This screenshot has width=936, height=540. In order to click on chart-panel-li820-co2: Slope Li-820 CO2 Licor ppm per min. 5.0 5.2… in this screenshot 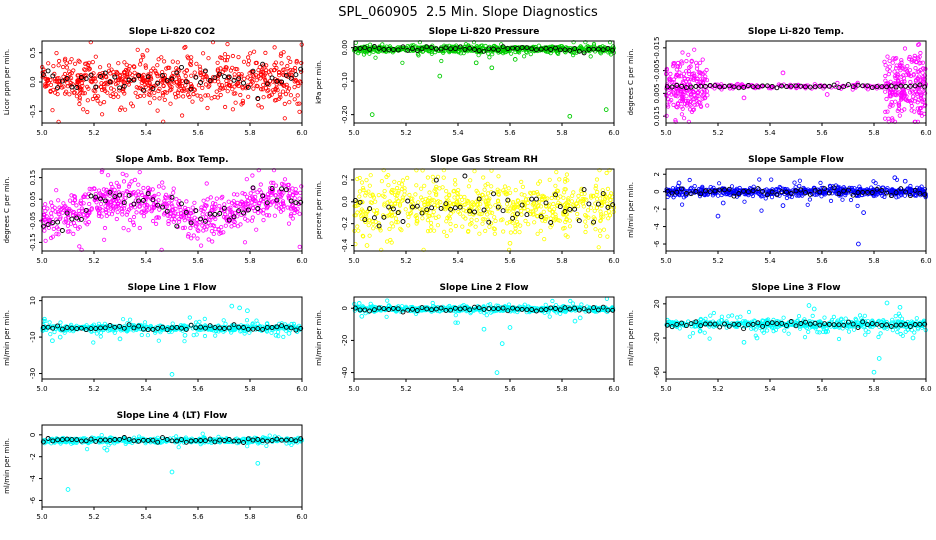, I will do `click(156, 88)`.